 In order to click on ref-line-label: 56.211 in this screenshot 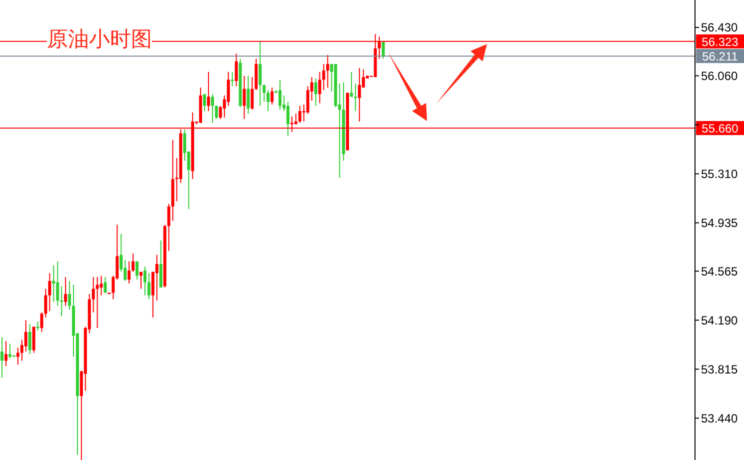, I will do `click(720, 57)`.